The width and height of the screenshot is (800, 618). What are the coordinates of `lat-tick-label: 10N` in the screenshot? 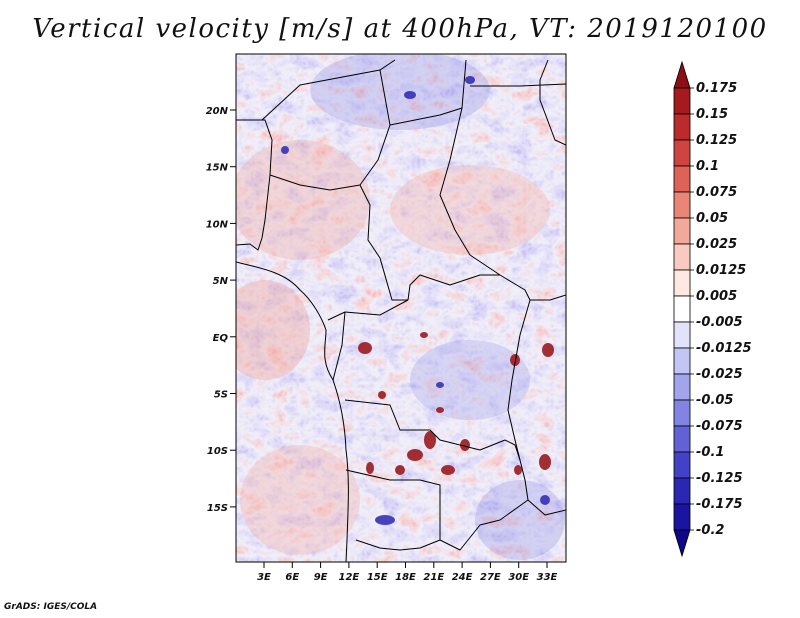 It's located at (217, 224).